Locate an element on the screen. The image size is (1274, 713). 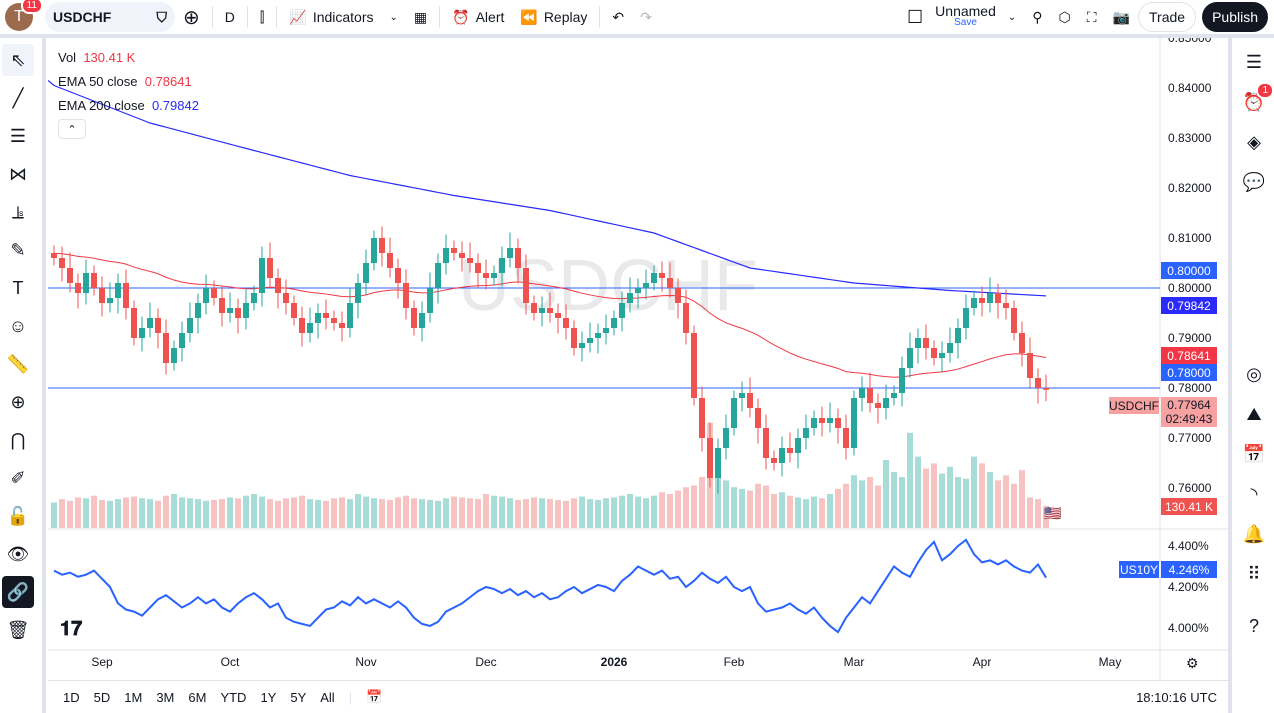
price-tick: 0.85000 is located at coordinates (1190, 41).